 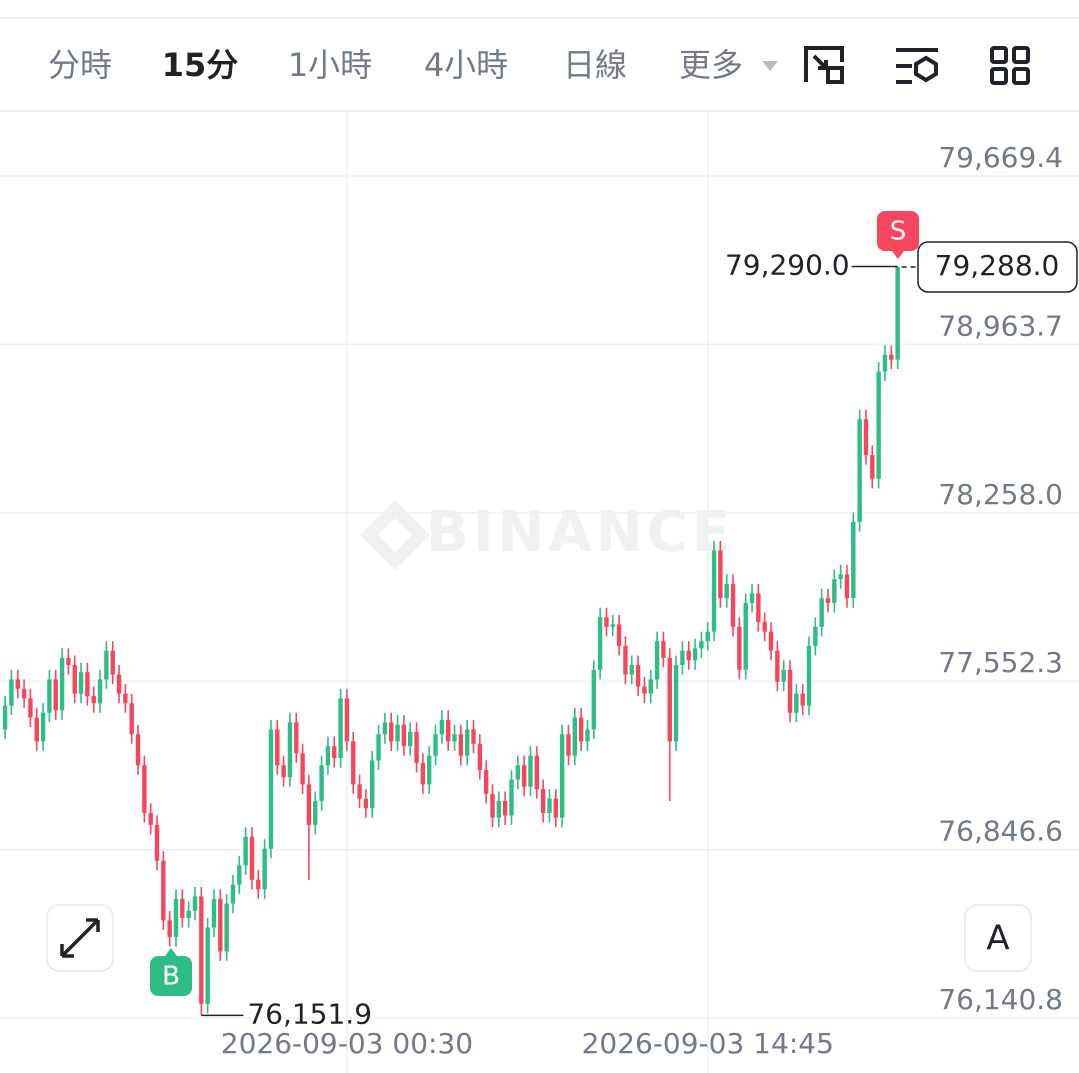 I want to click on icon-settings, so click(x=917, y=66).